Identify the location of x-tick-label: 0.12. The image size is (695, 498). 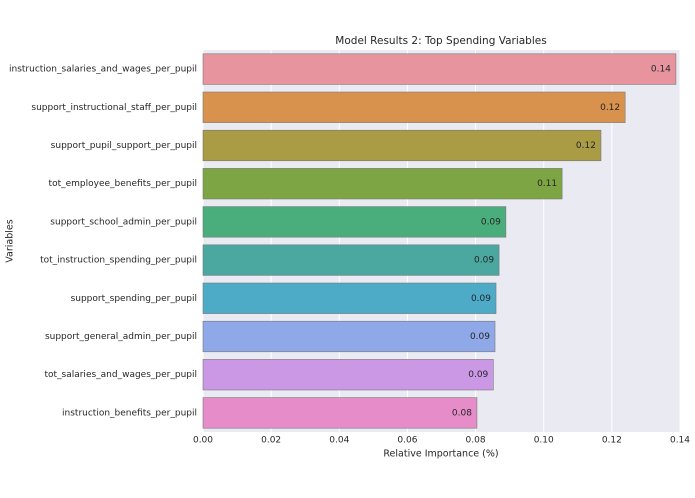
(612, 441).